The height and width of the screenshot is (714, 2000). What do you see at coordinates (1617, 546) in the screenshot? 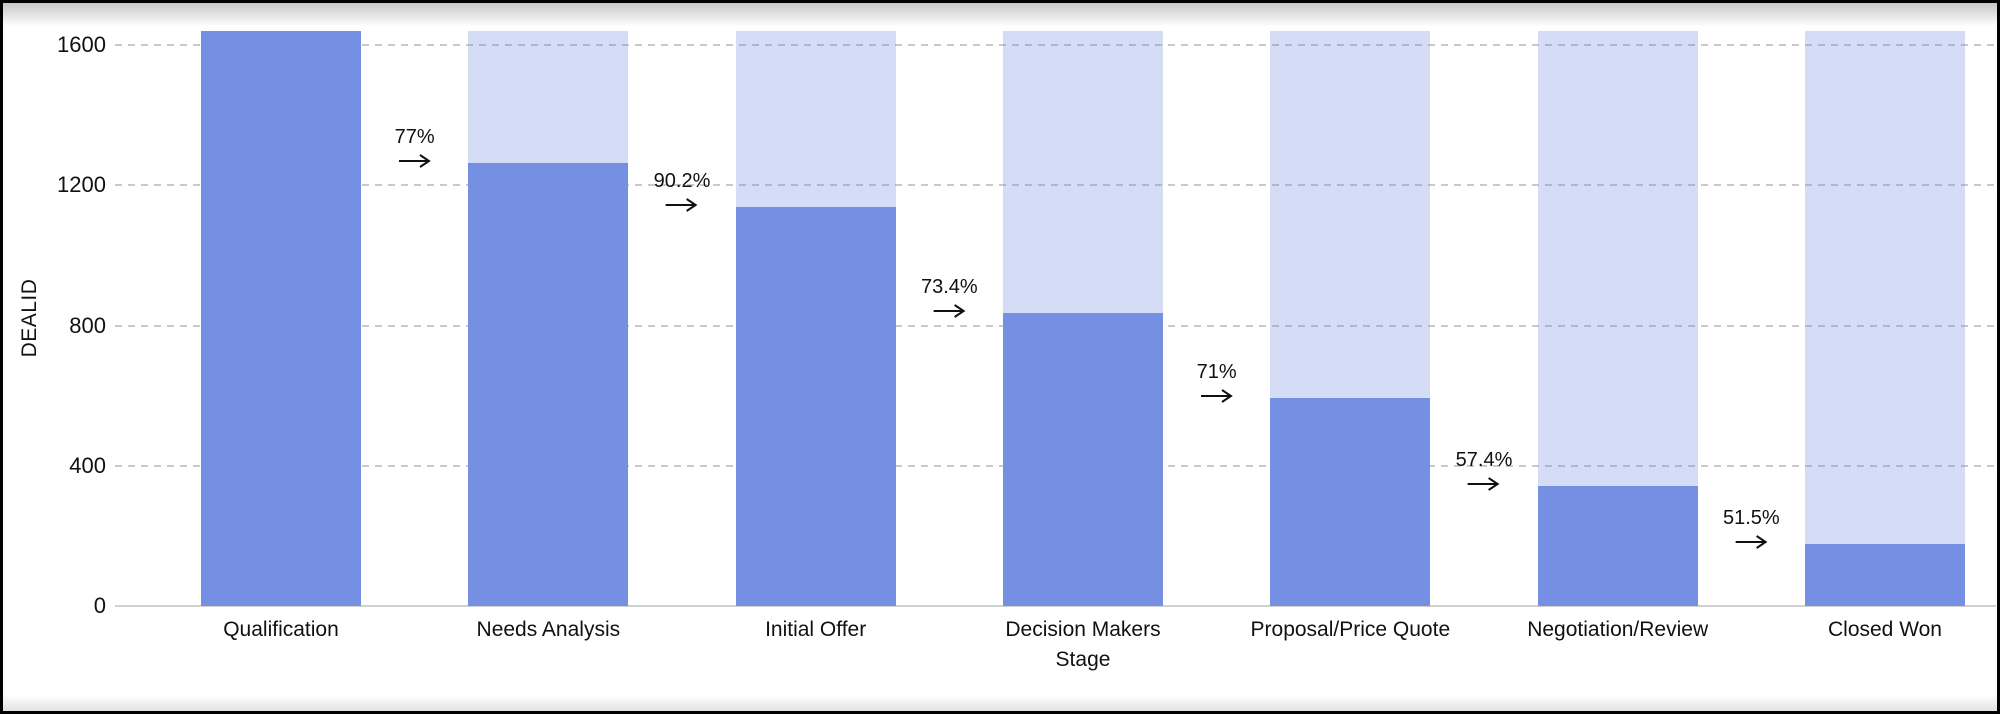
I see `bar-value-segment-negotiation-review` at bounding box center [1617, 546].